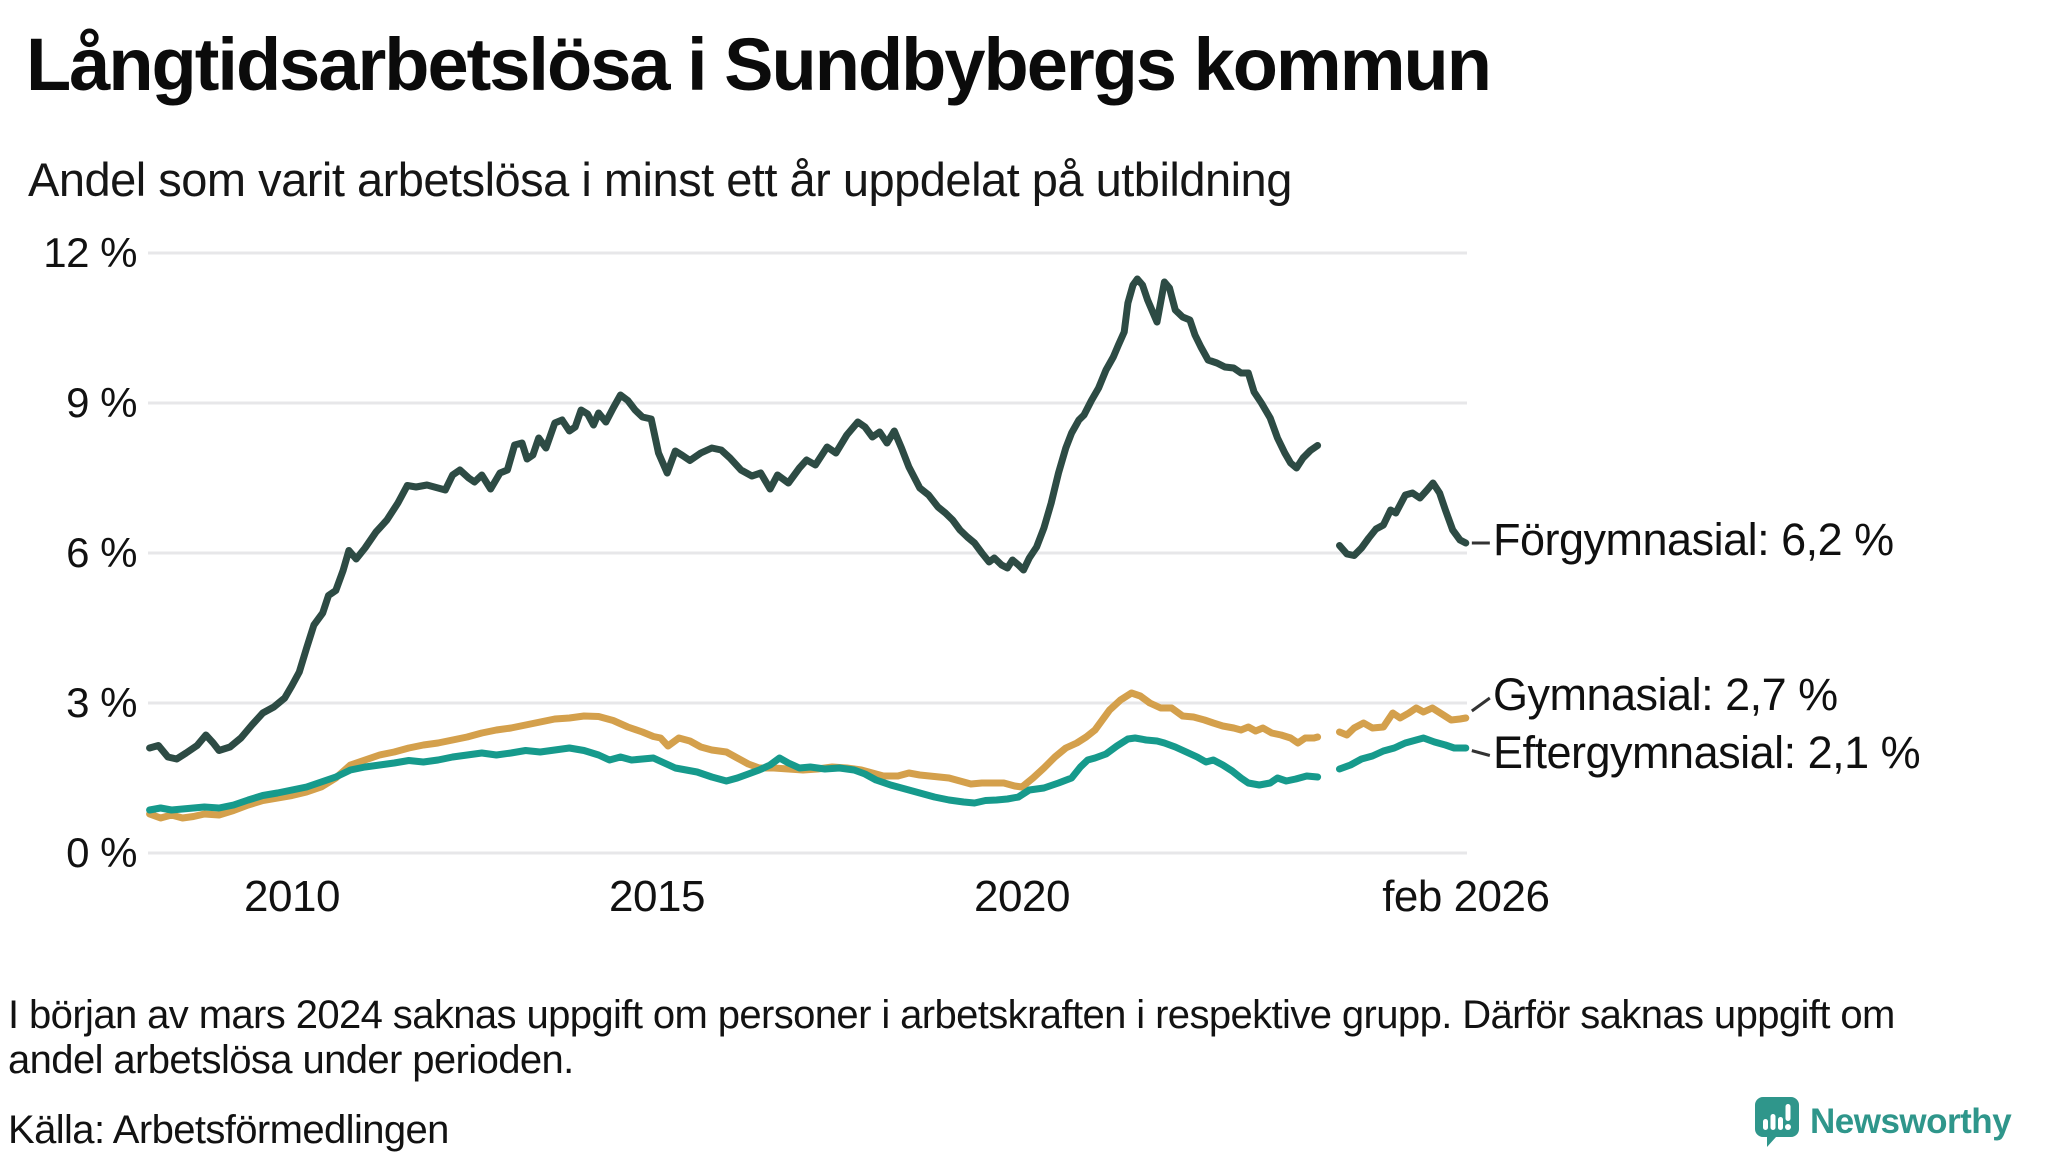 The image size is (2048, 1153). Describe the element at coordinates (101, 852) in the screenshot. I see `y-axis-tick-label: 0 %` at that location.